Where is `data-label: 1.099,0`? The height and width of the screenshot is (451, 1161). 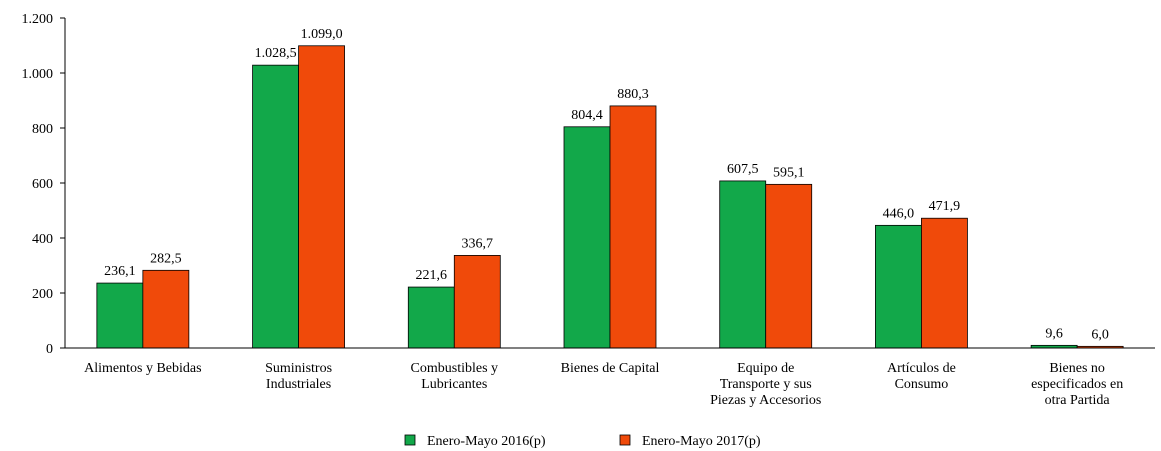
data-label: 1.099,0 is located at coordinates (322, 34).